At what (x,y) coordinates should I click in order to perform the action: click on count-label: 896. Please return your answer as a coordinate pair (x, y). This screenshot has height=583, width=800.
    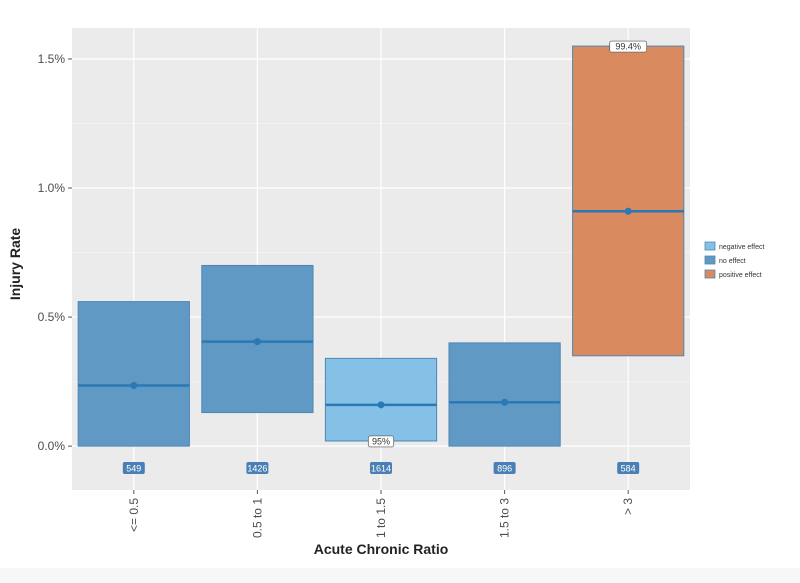
    Looking at the image, I should click on (504, 469).